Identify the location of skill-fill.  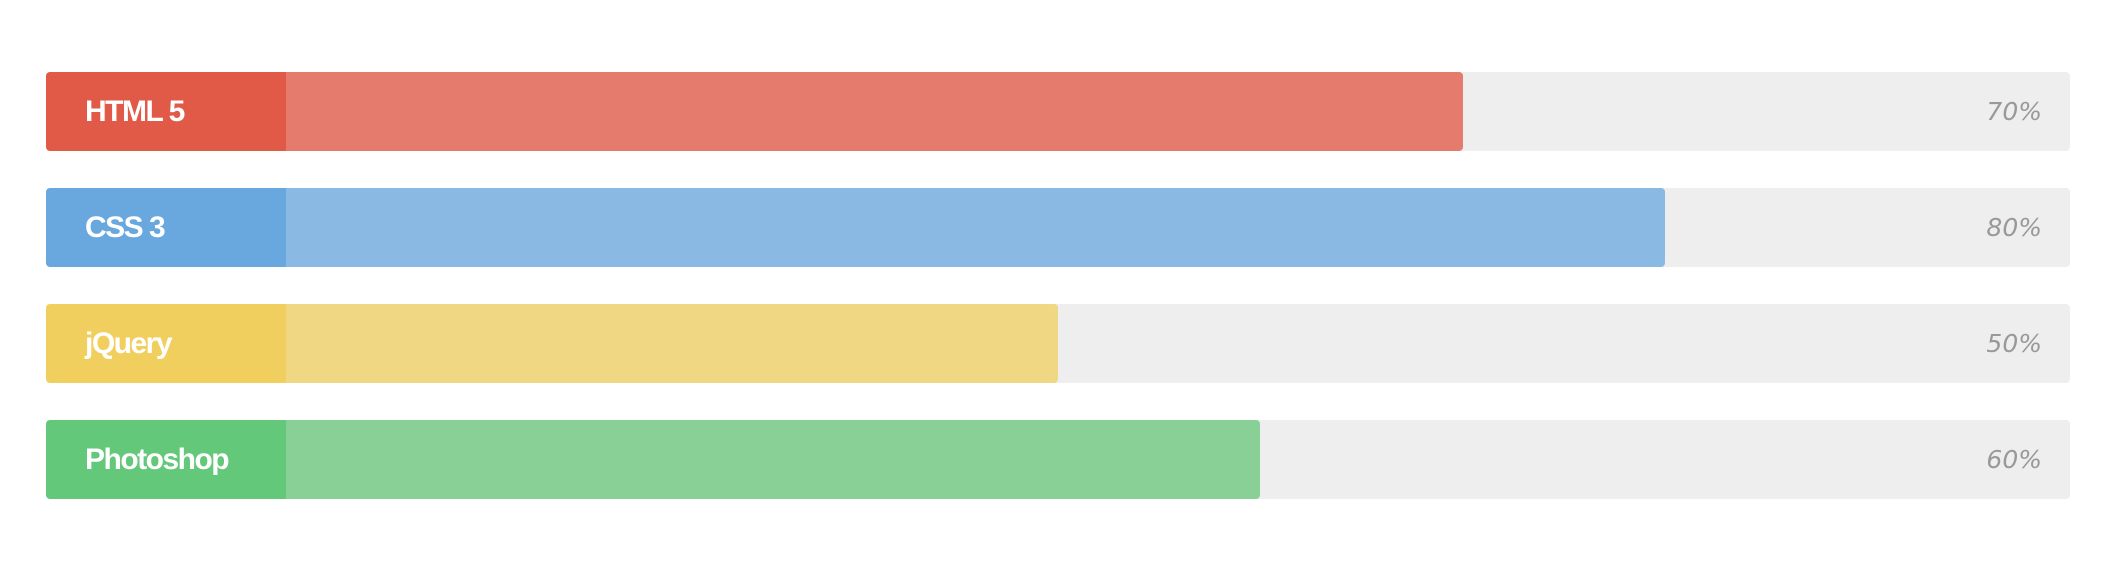
(856, 227).